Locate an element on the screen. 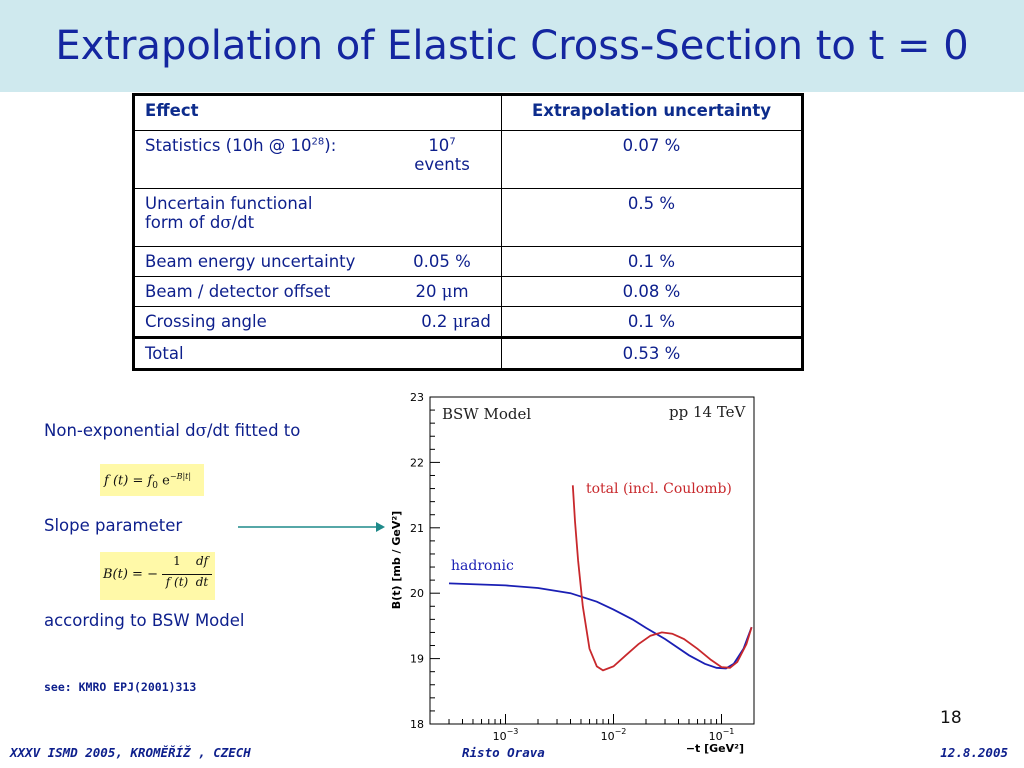 This screenshot has height=768, width=1024. row-crossing-uncertainty: 0.1 % is located at coordinates (652, 322).